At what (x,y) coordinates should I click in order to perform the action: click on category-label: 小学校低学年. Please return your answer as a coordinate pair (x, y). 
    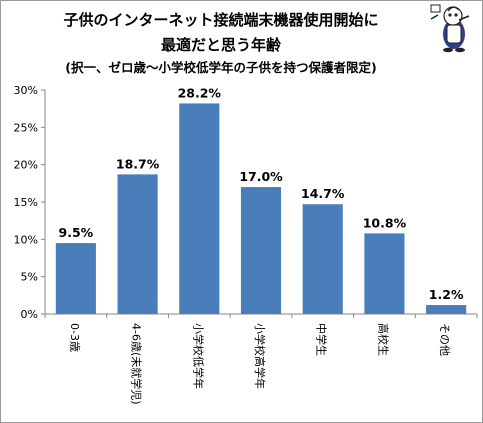
    Looking at the image, I should click on (198, 356).